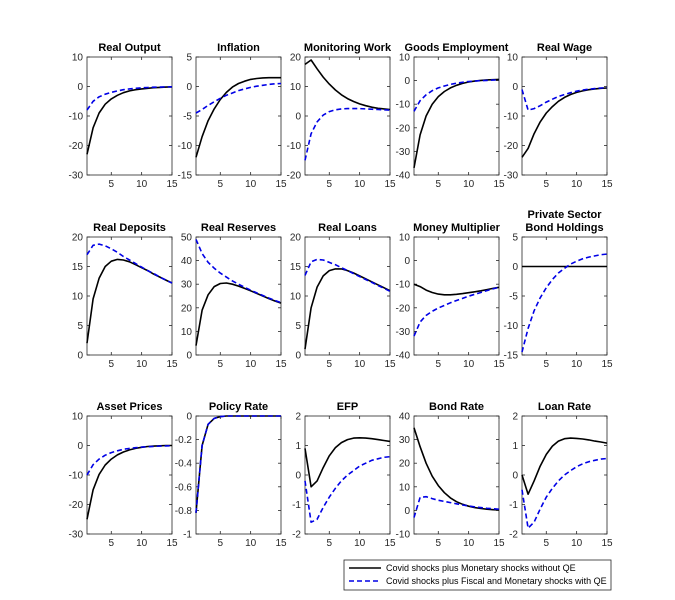  What do you see at coordinates (184, 440) in the screenshot?
I see `panel-11-ytick-label: -0.2` at bounding box center [184, 440].